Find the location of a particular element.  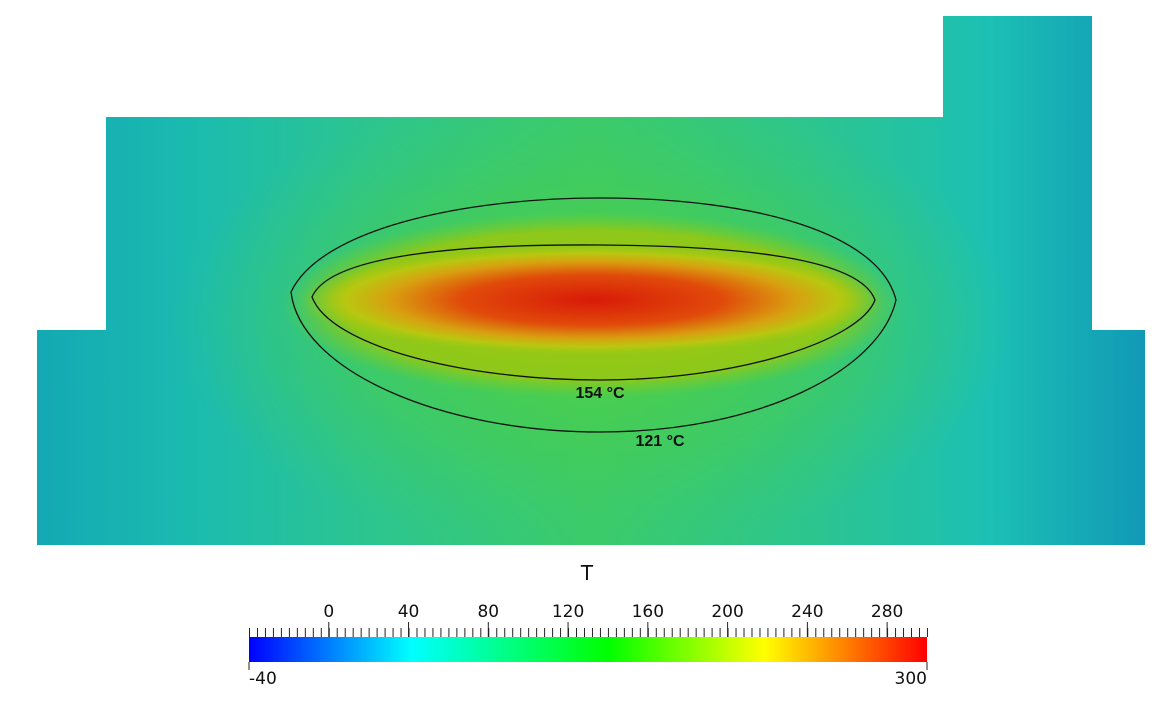

colorbar is located at coordinates (588, 649).